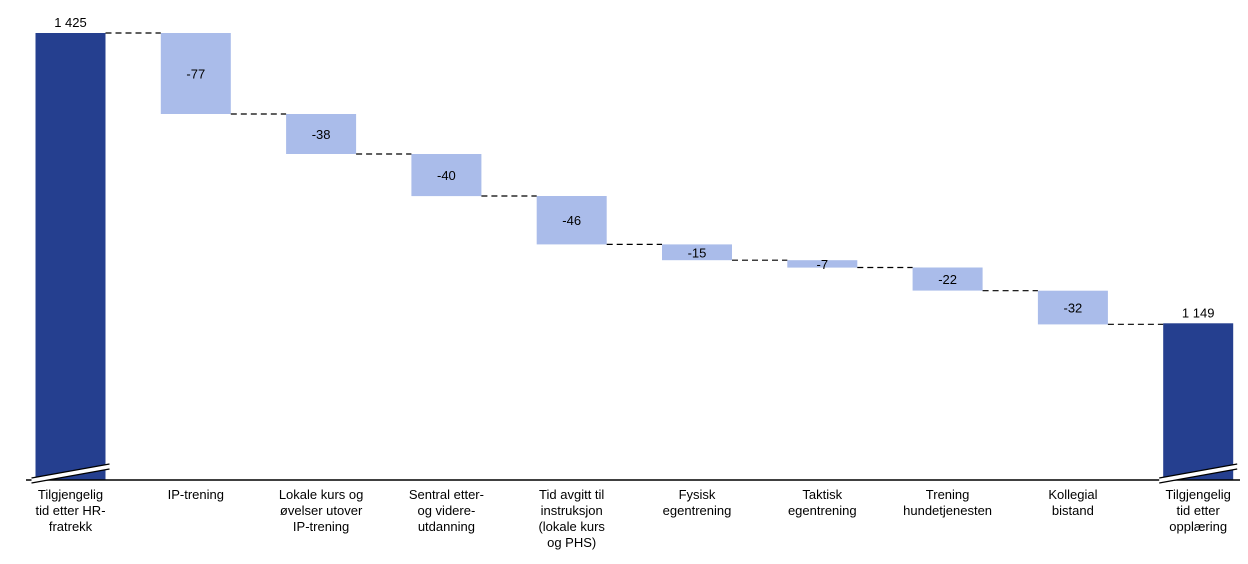 Image resolution: width=1248 pixels, height=564 pixels. Describe the element at coordinates (948, 502) in the screenshot. I see `category-label: Trening hundetjenesten` at that location.